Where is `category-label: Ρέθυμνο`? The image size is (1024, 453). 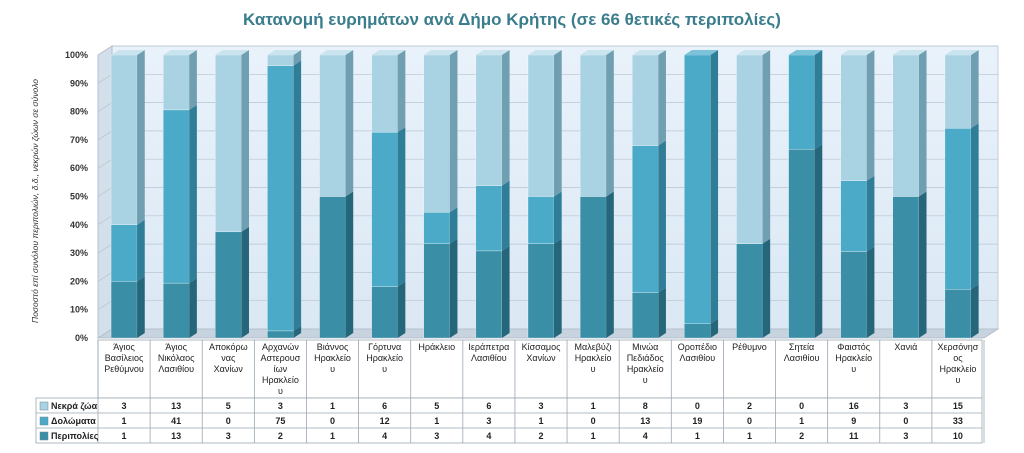
category-label: Ρέθυμνο is located at coordinates (749, 347).